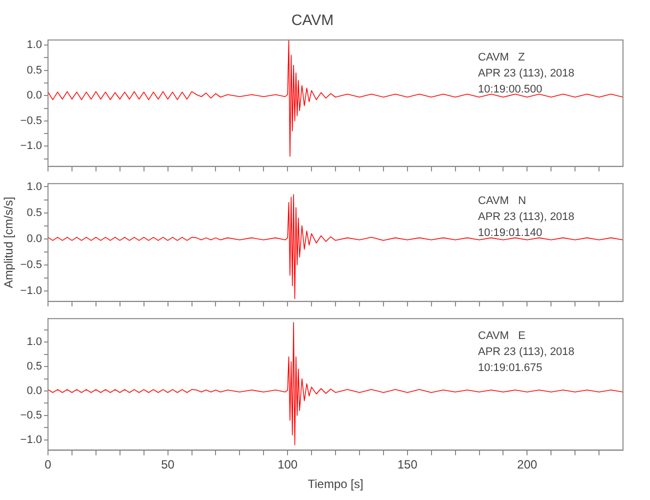  What do you see at coordinates (336, 484) in the screenshot?
I see `x-axis-title: Tiempo [s]` at bounding box center [336, 484].